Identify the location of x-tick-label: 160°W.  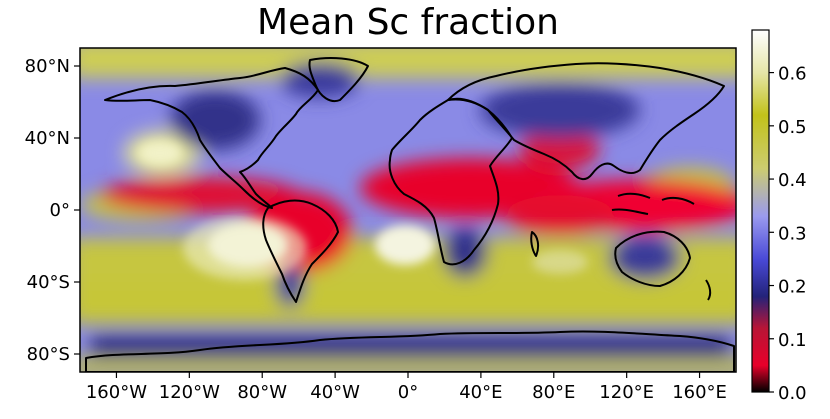
(116, 392).